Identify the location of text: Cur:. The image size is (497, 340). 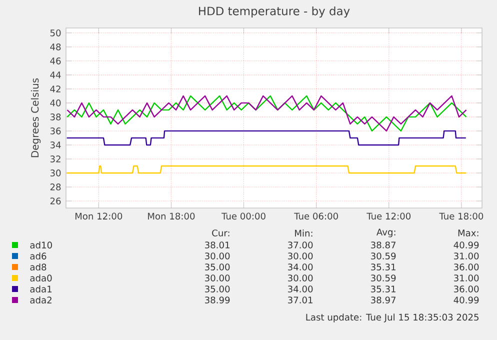
(221, 233).